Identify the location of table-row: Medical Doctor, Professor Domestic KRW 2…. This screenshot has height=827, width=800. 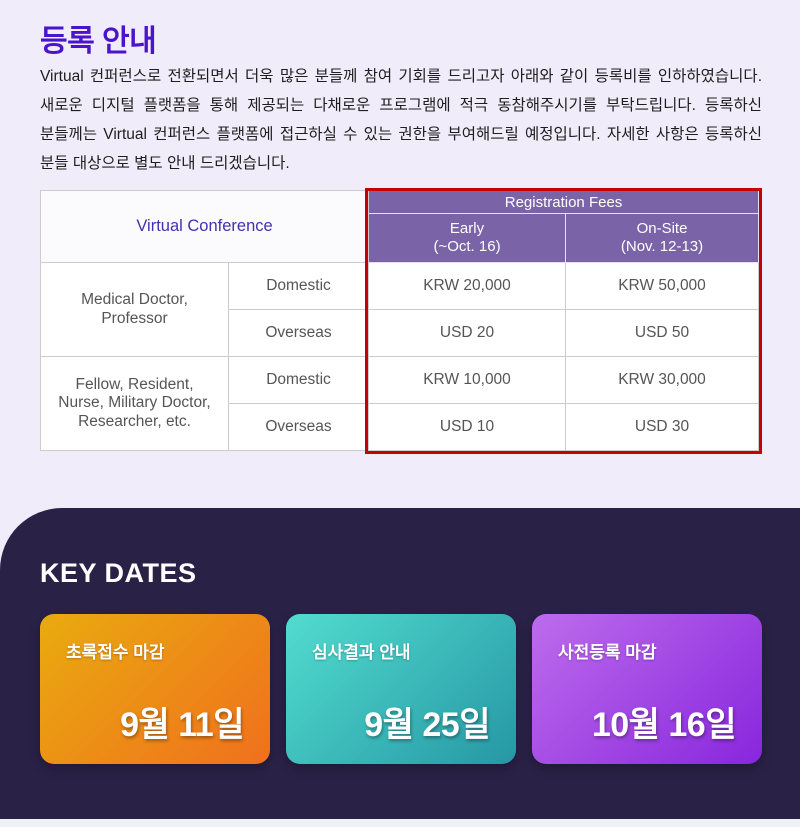
(400, 309).